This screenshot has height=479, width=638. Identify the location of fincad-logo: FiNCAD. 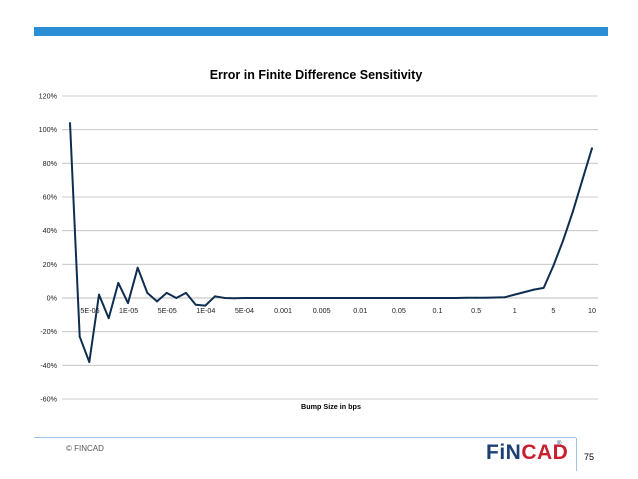
(527, 453).